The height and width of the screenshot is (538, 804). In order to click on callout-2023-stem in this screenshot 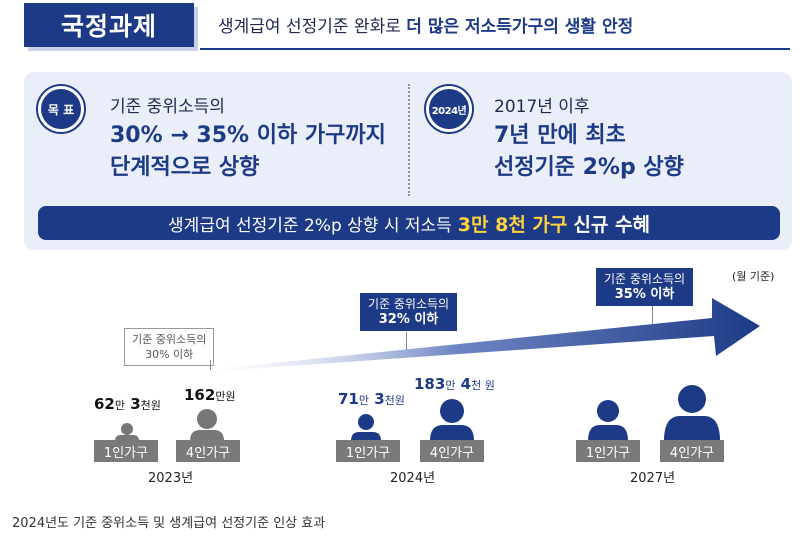, I will do `click(210, 365)`.